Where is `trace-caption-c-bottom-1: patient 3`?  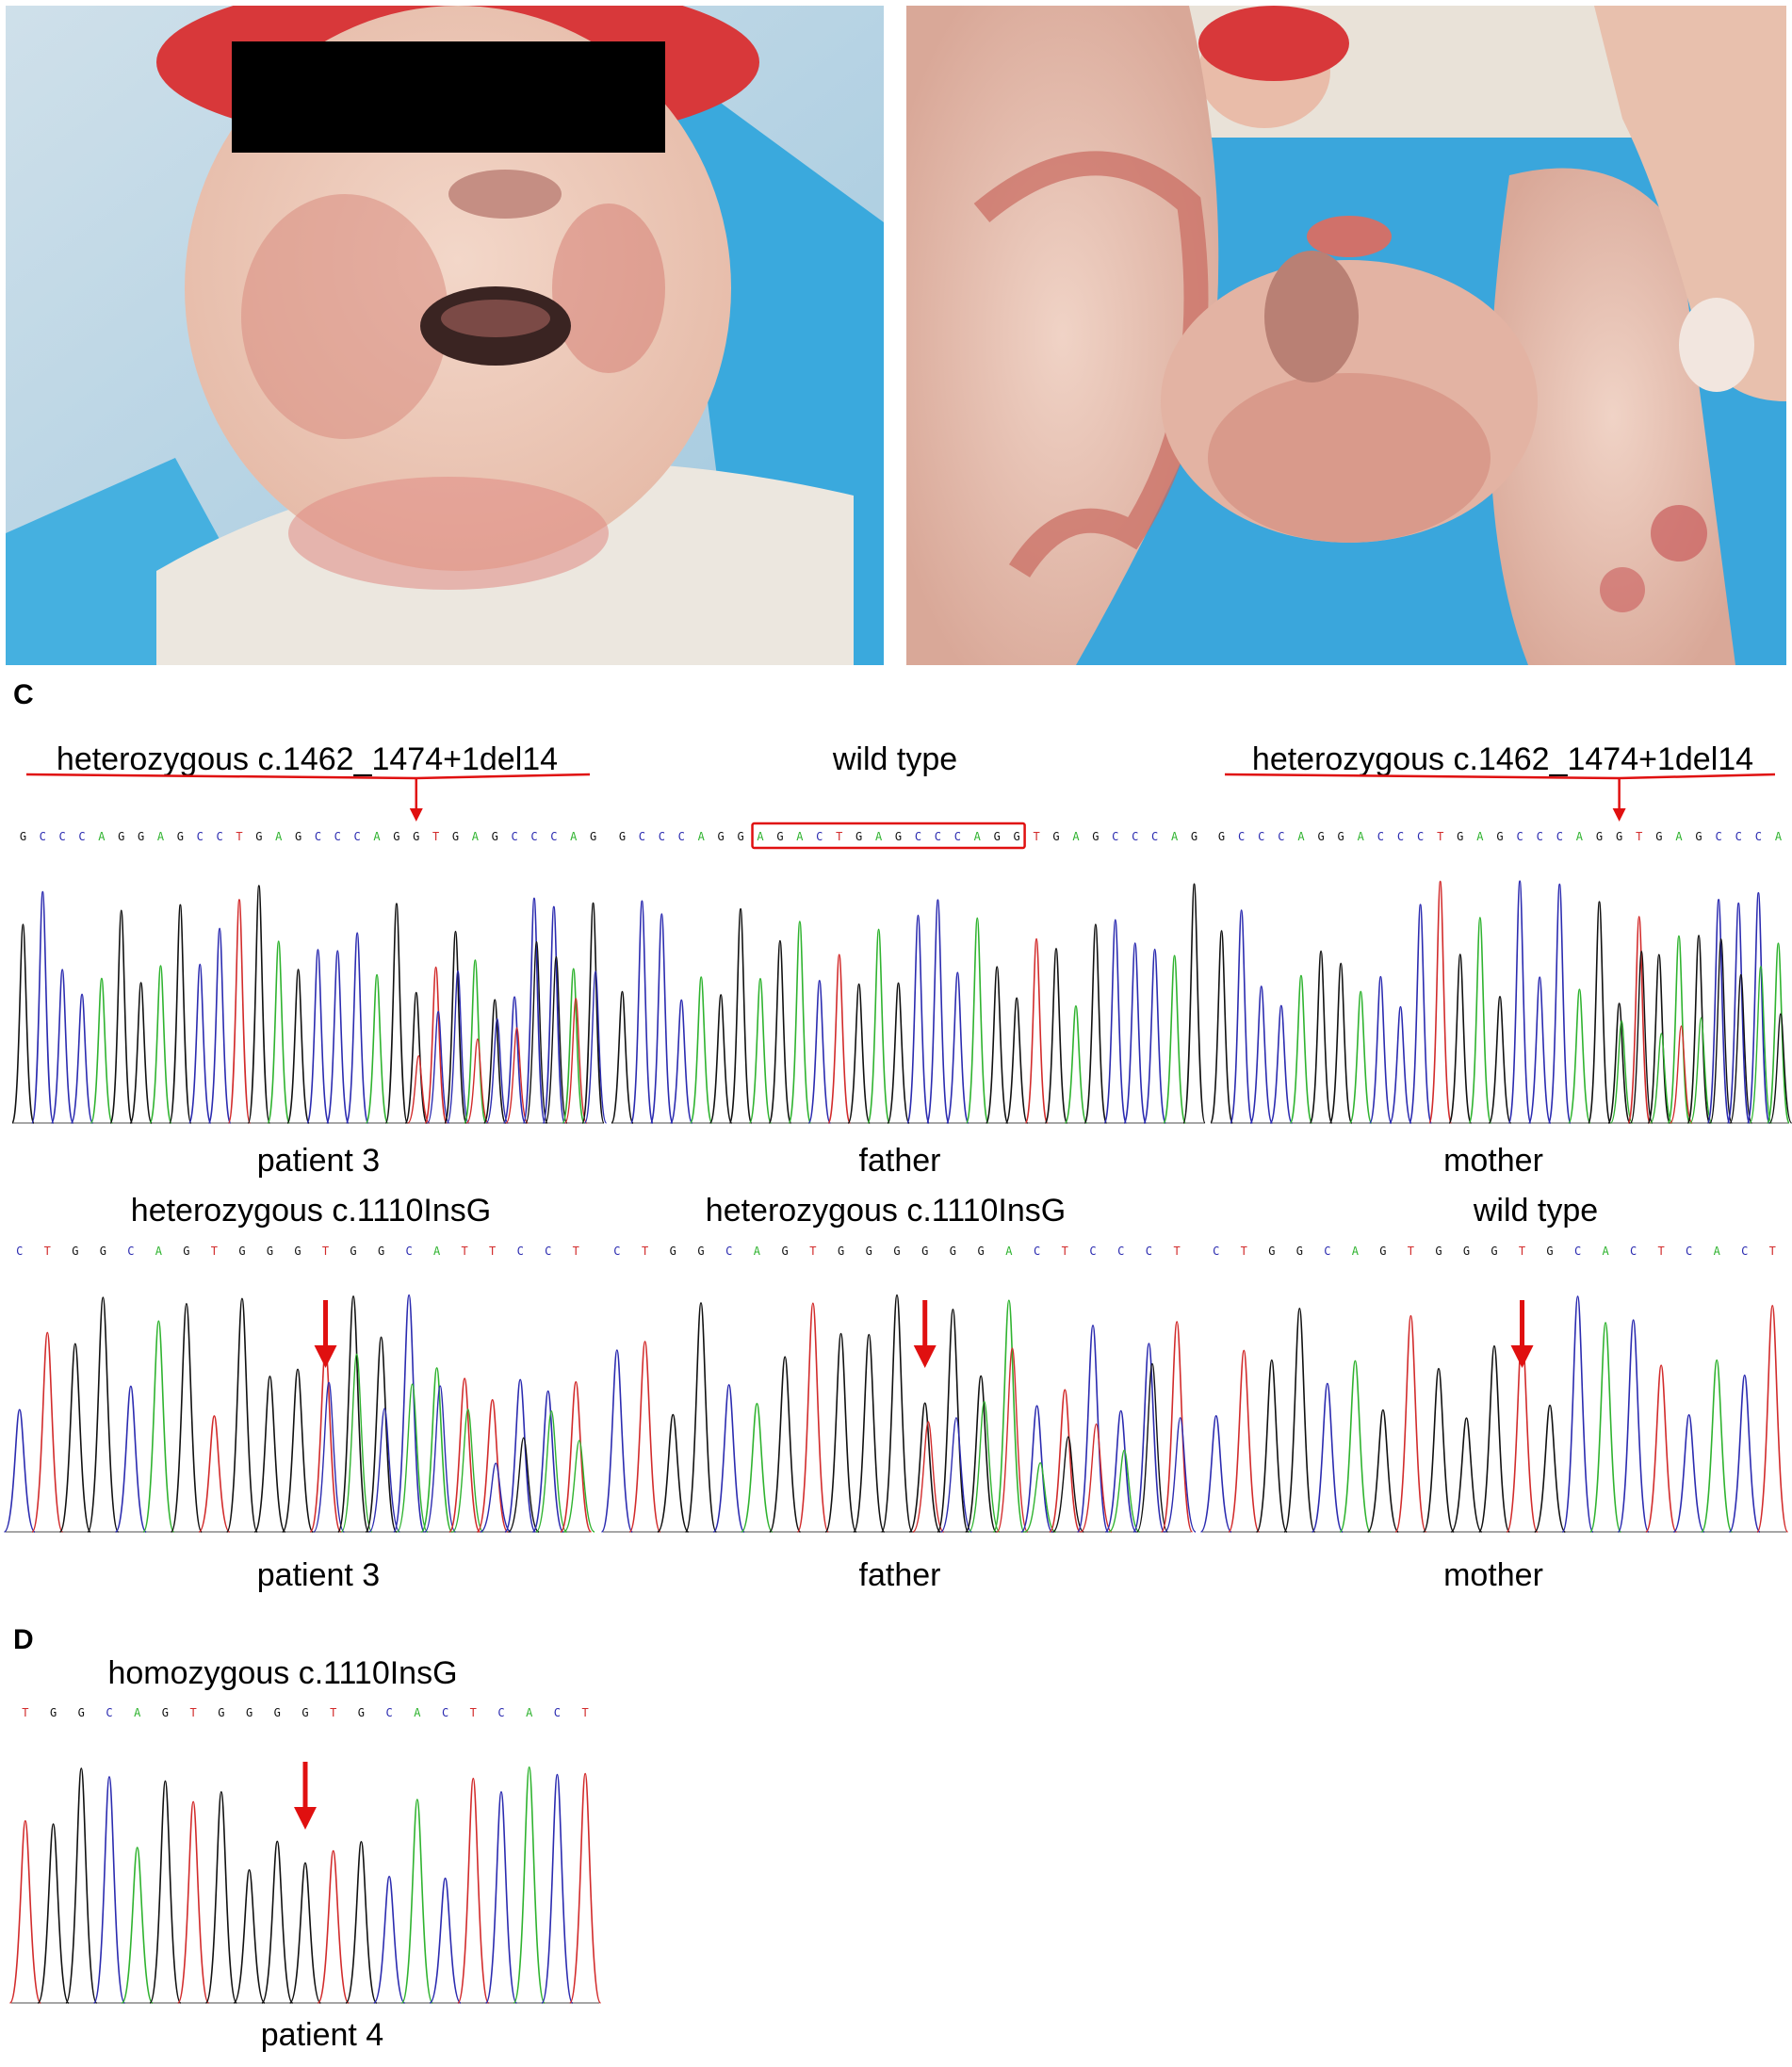
trace-caption-c-bottom-1: patient 3 is located at coordinates (318, 1575).